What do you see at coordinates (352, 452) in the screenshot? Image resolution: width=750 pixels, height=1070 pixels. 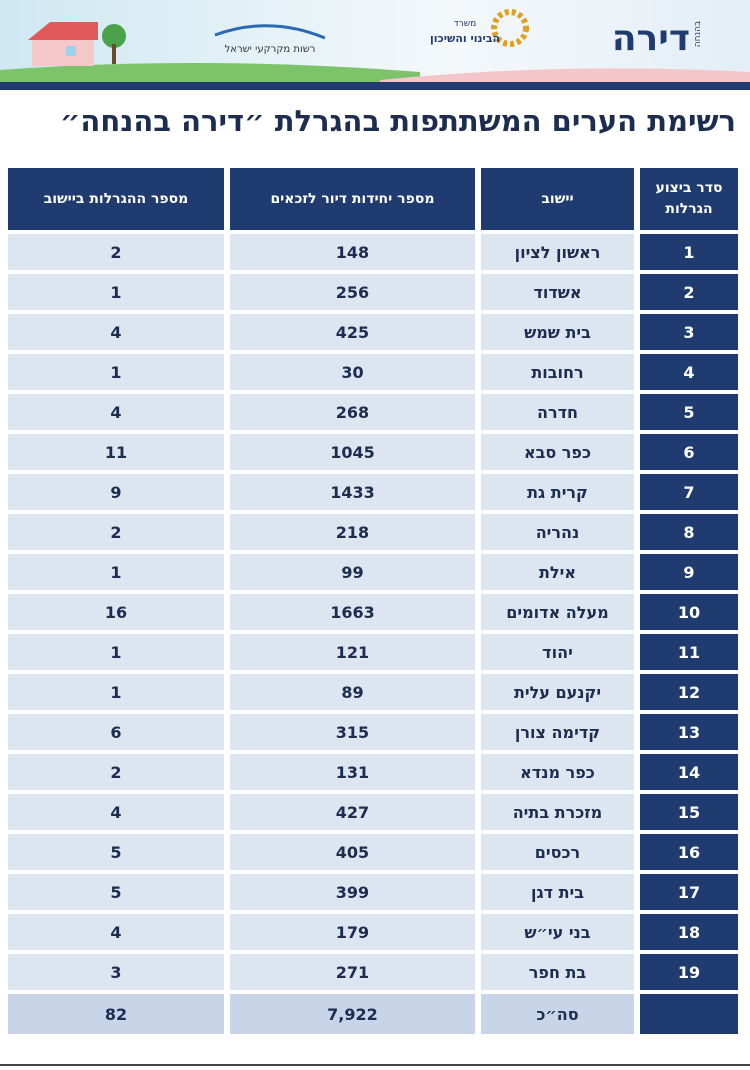 I see `units-cell: 1045` at bounding box center [352, 452].